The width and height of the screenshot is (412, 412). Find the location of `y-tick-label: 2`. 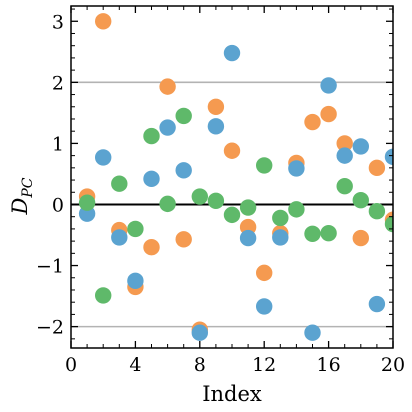

y-tick-label: 2 is located at coordinates (58, 83).